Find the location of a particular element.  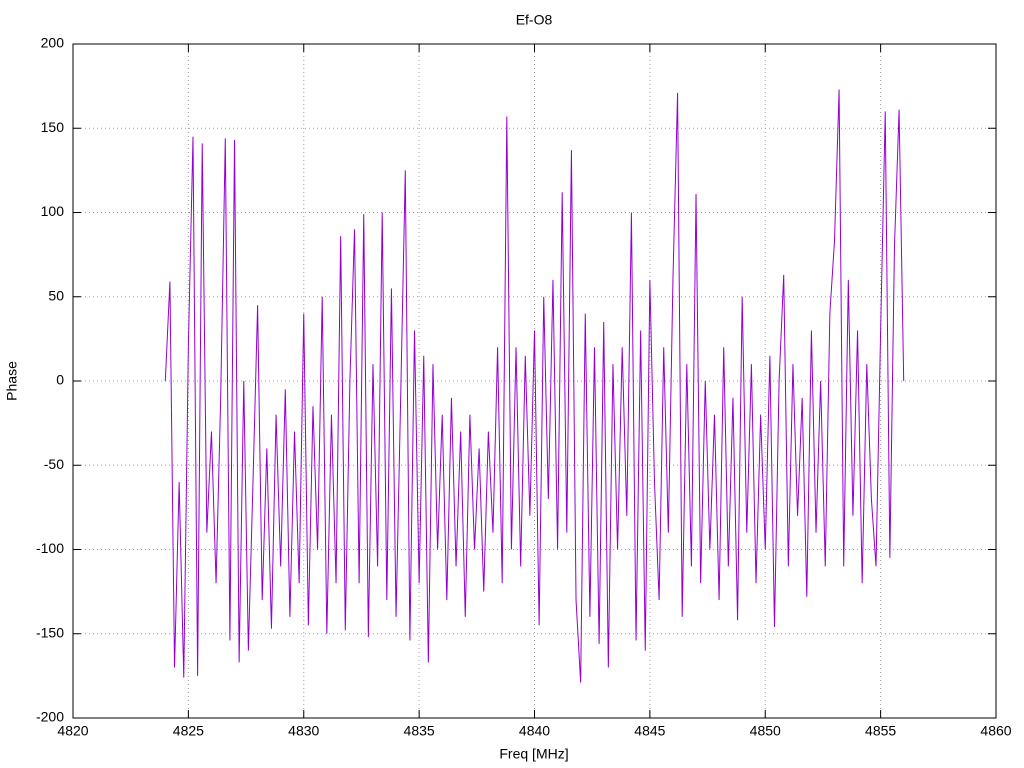

y-tick-label: 100 is located at coordinates (53, 211).